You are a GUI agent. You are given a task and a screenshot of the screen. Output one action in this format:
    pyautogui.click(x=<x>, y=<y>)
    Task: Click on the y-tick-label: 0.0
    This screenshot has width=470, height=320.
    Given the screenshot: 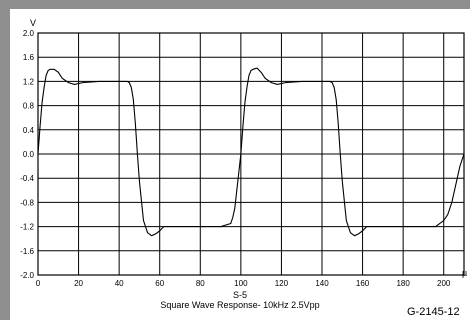 What is the action you would take?
    pyautogui.click(x=29, y=154)
    